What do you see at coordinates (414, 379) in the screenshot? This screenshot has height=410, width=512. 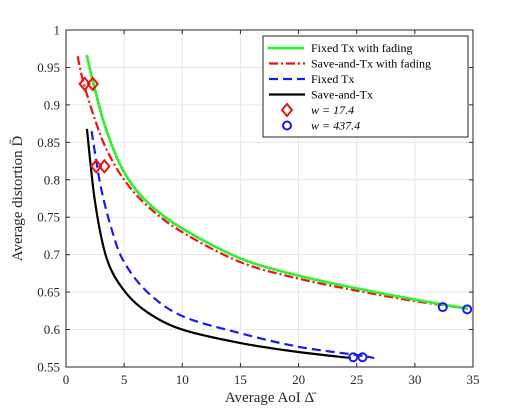 I see `x-tick-label: 30` at bounding box center [414, 379].